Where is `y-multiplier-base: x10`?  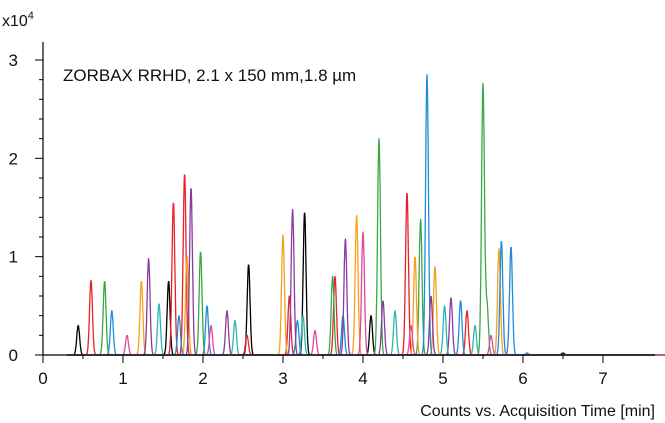
y-multiplier-base: x10 is located at coordinates (15, 21).